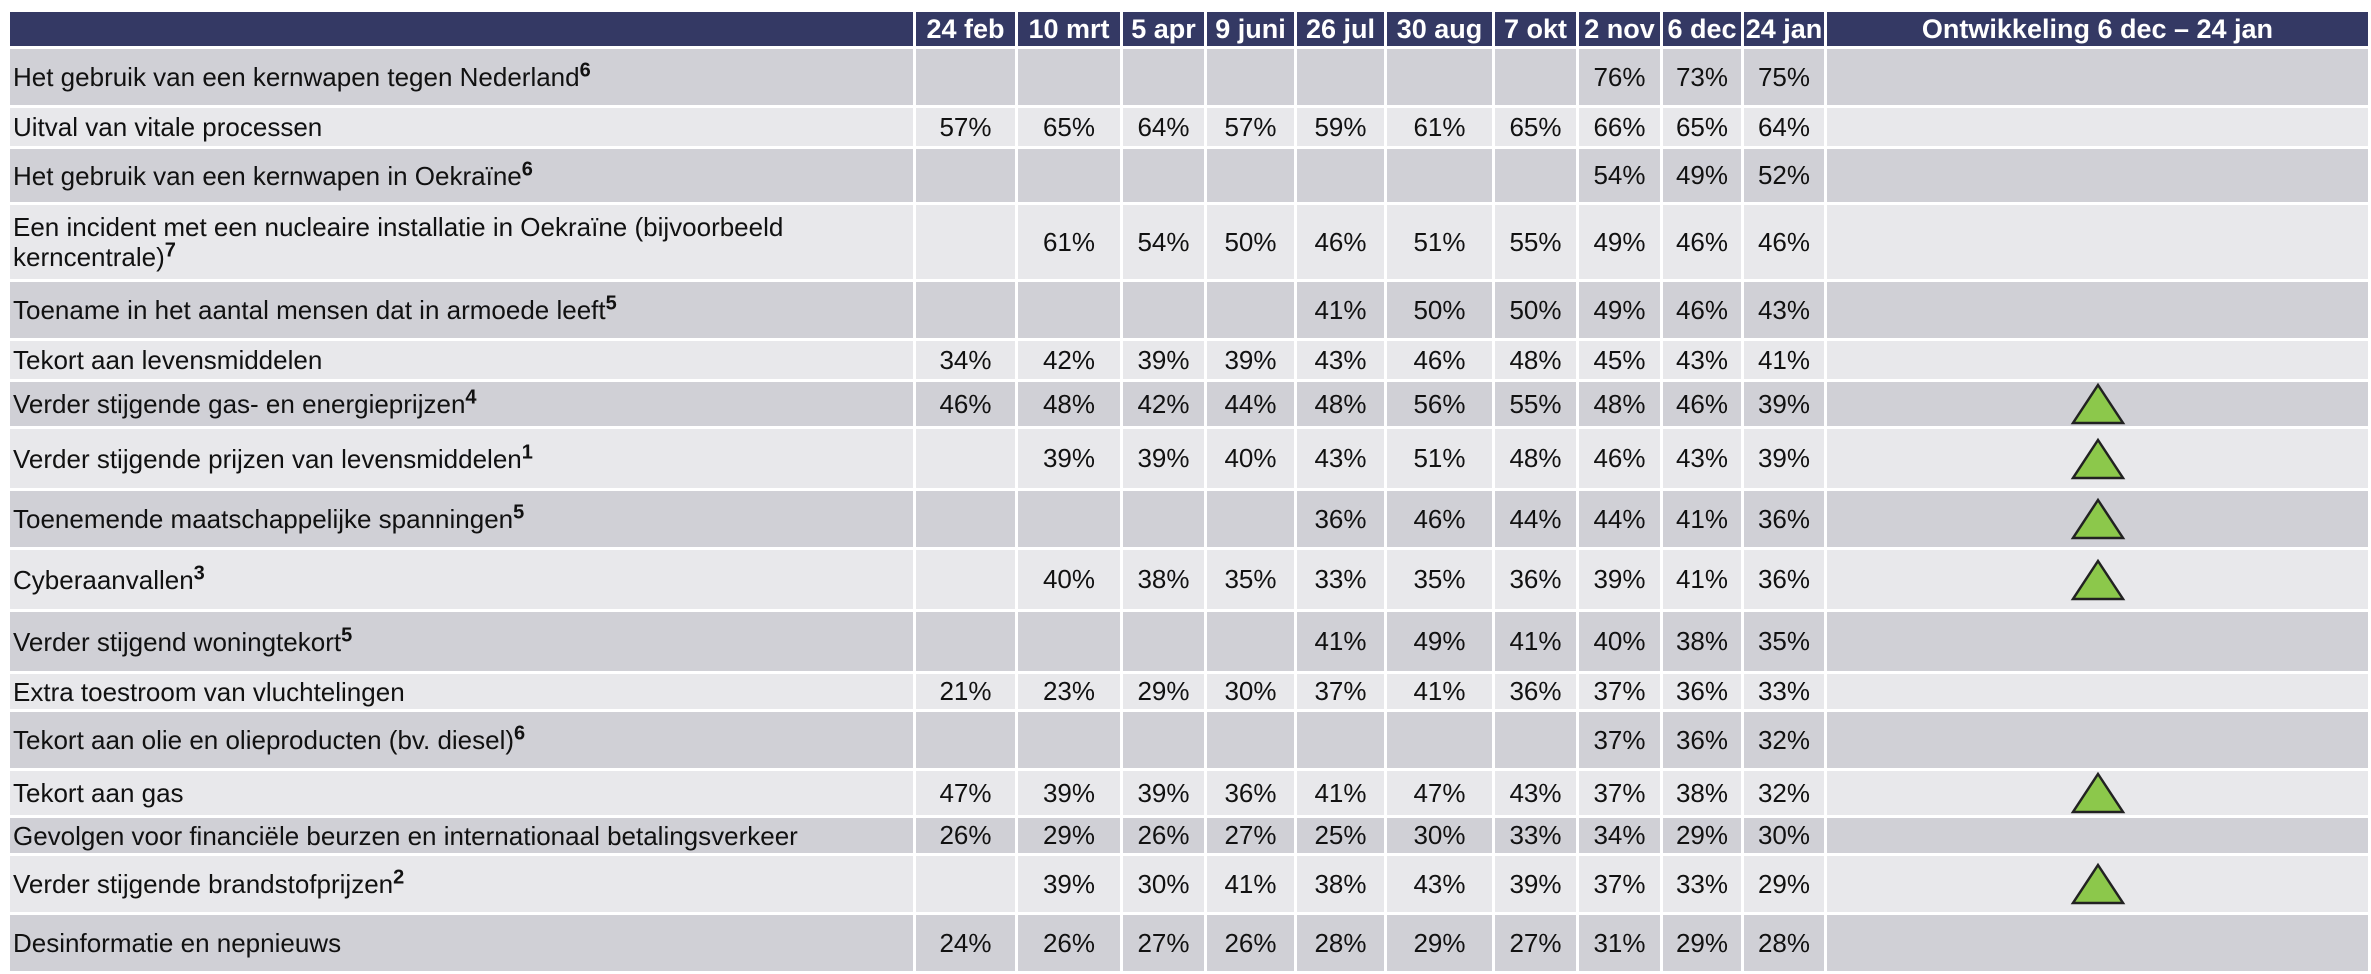 The image size is (2371, 974). Describe the element at coordinates (461, 641) in the screenshot. I see `row-label: Verder stijgend woningtekort5` at that location.